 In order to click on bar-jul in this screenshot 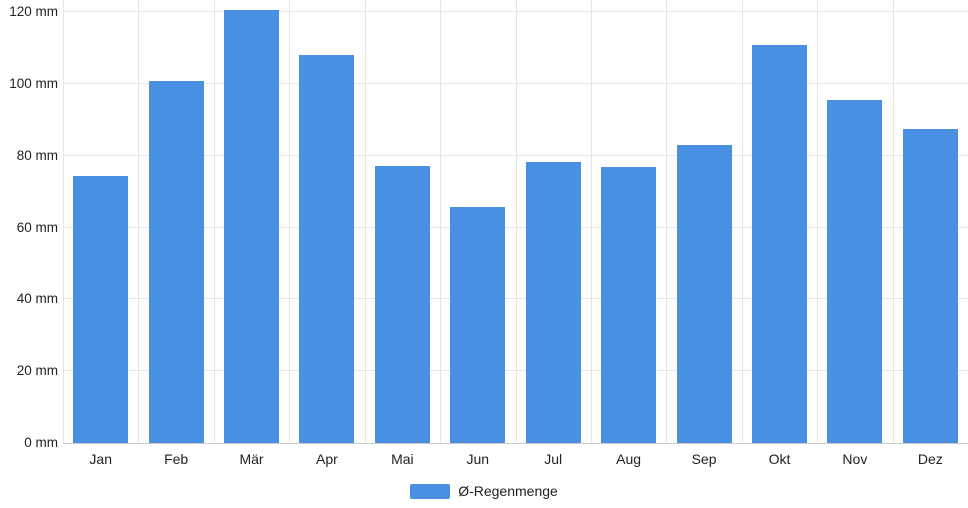, I will do `click(553, 302)`.